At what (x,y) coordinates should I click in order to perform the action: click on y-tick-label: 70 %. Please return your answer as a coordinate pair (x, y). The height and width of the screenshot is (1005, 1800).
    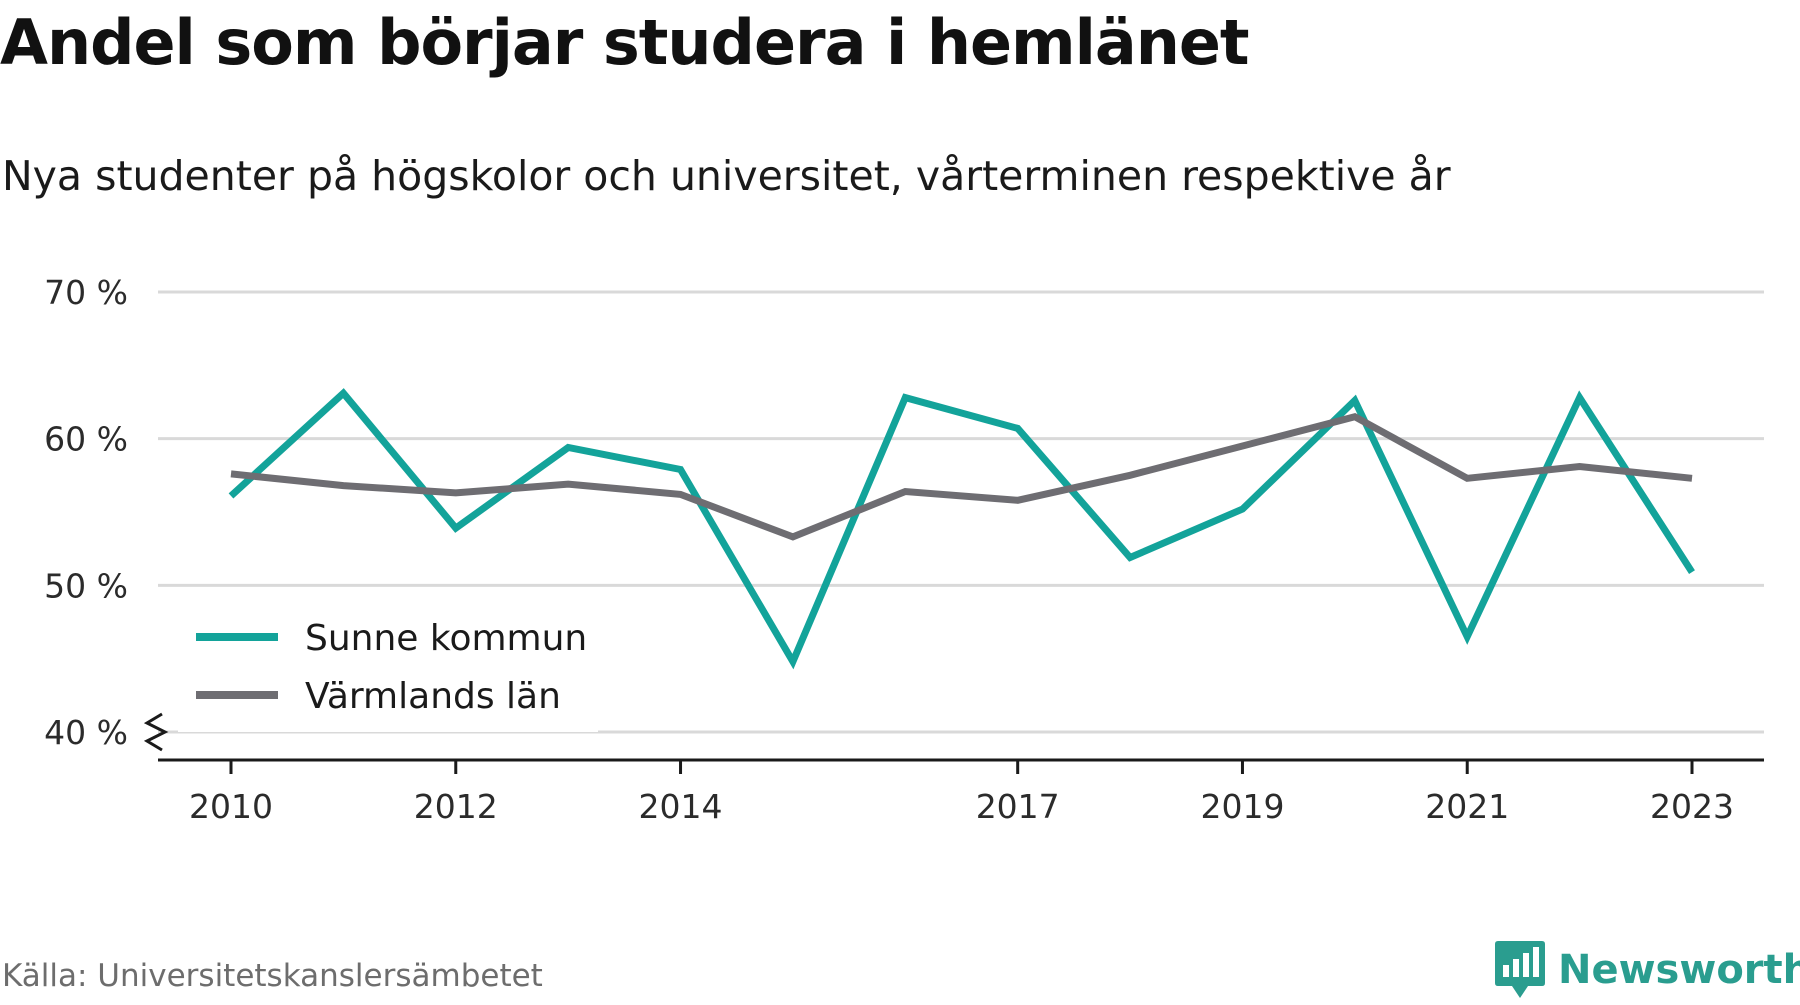
    Looking at the image, I should click on (86, 292).